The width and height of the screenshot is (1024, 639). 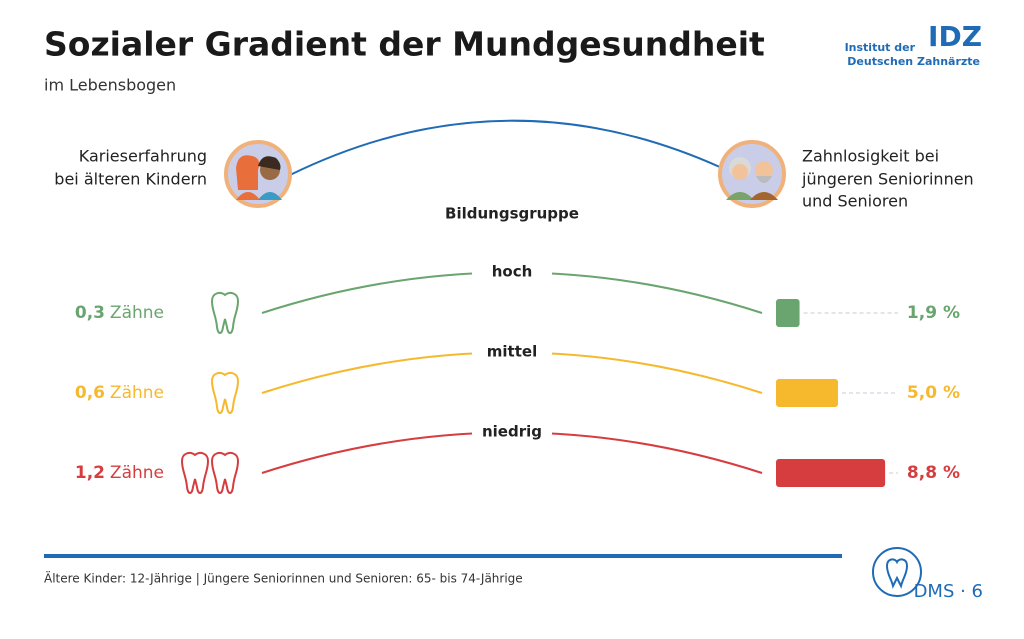 What do you see at coordinates (752, 174) in the screenshot?
I see `seniors-avatar` at bounding box center [752, 174].